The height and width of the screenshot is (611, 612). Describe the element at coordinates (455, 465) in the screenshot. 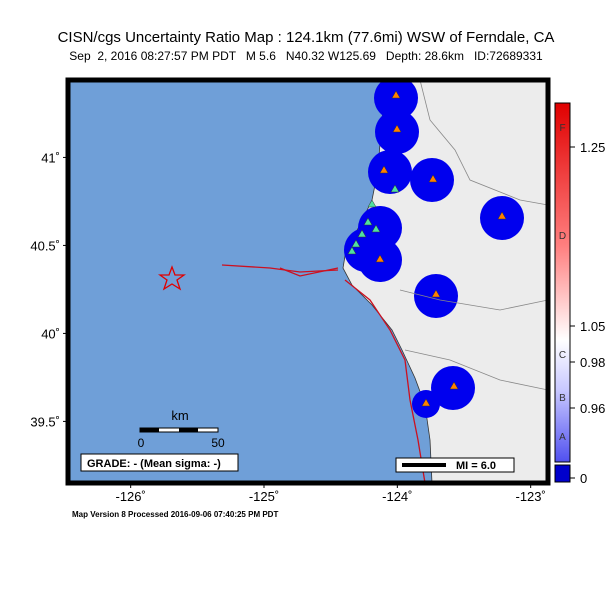

I see `legend-box` at that location.